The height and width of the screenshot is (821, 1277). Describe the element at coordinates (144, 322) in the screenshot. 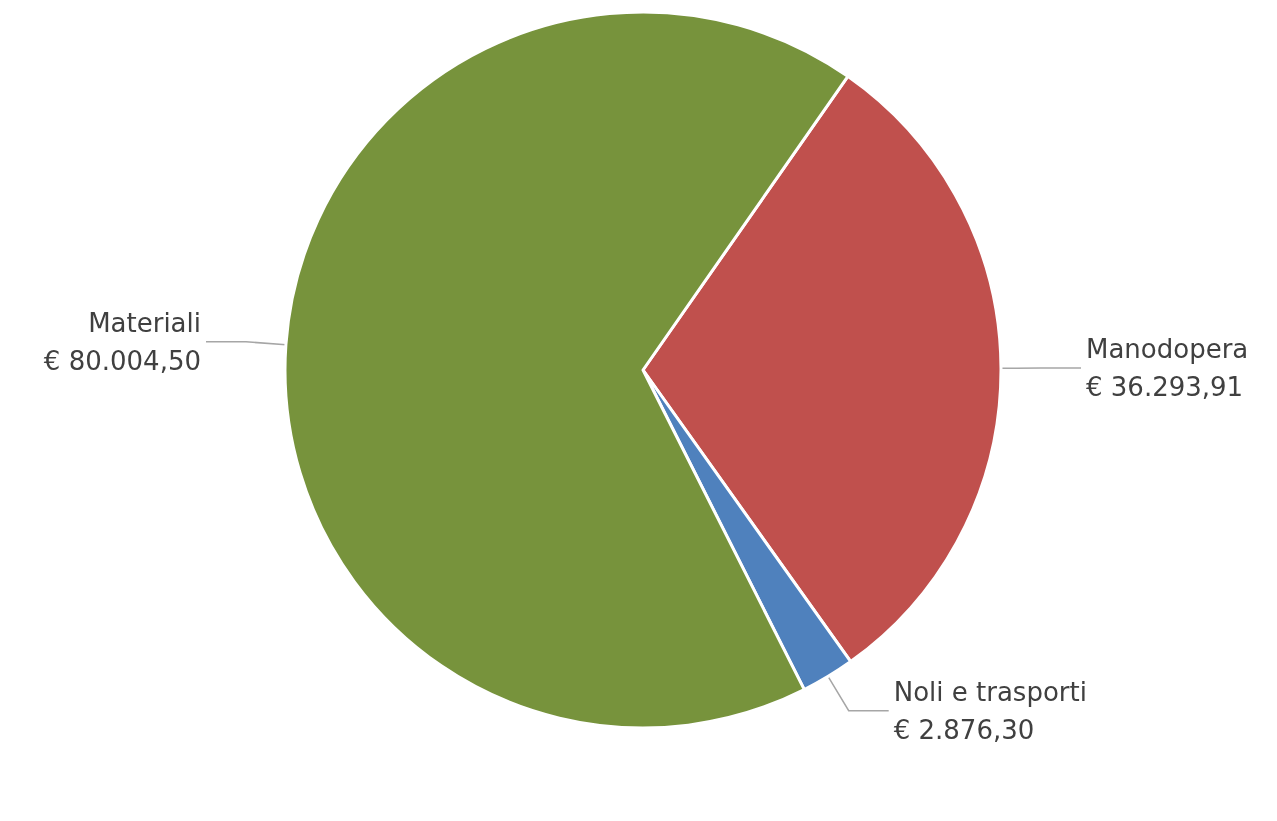

I see `slice-label: Materiali` at that location.